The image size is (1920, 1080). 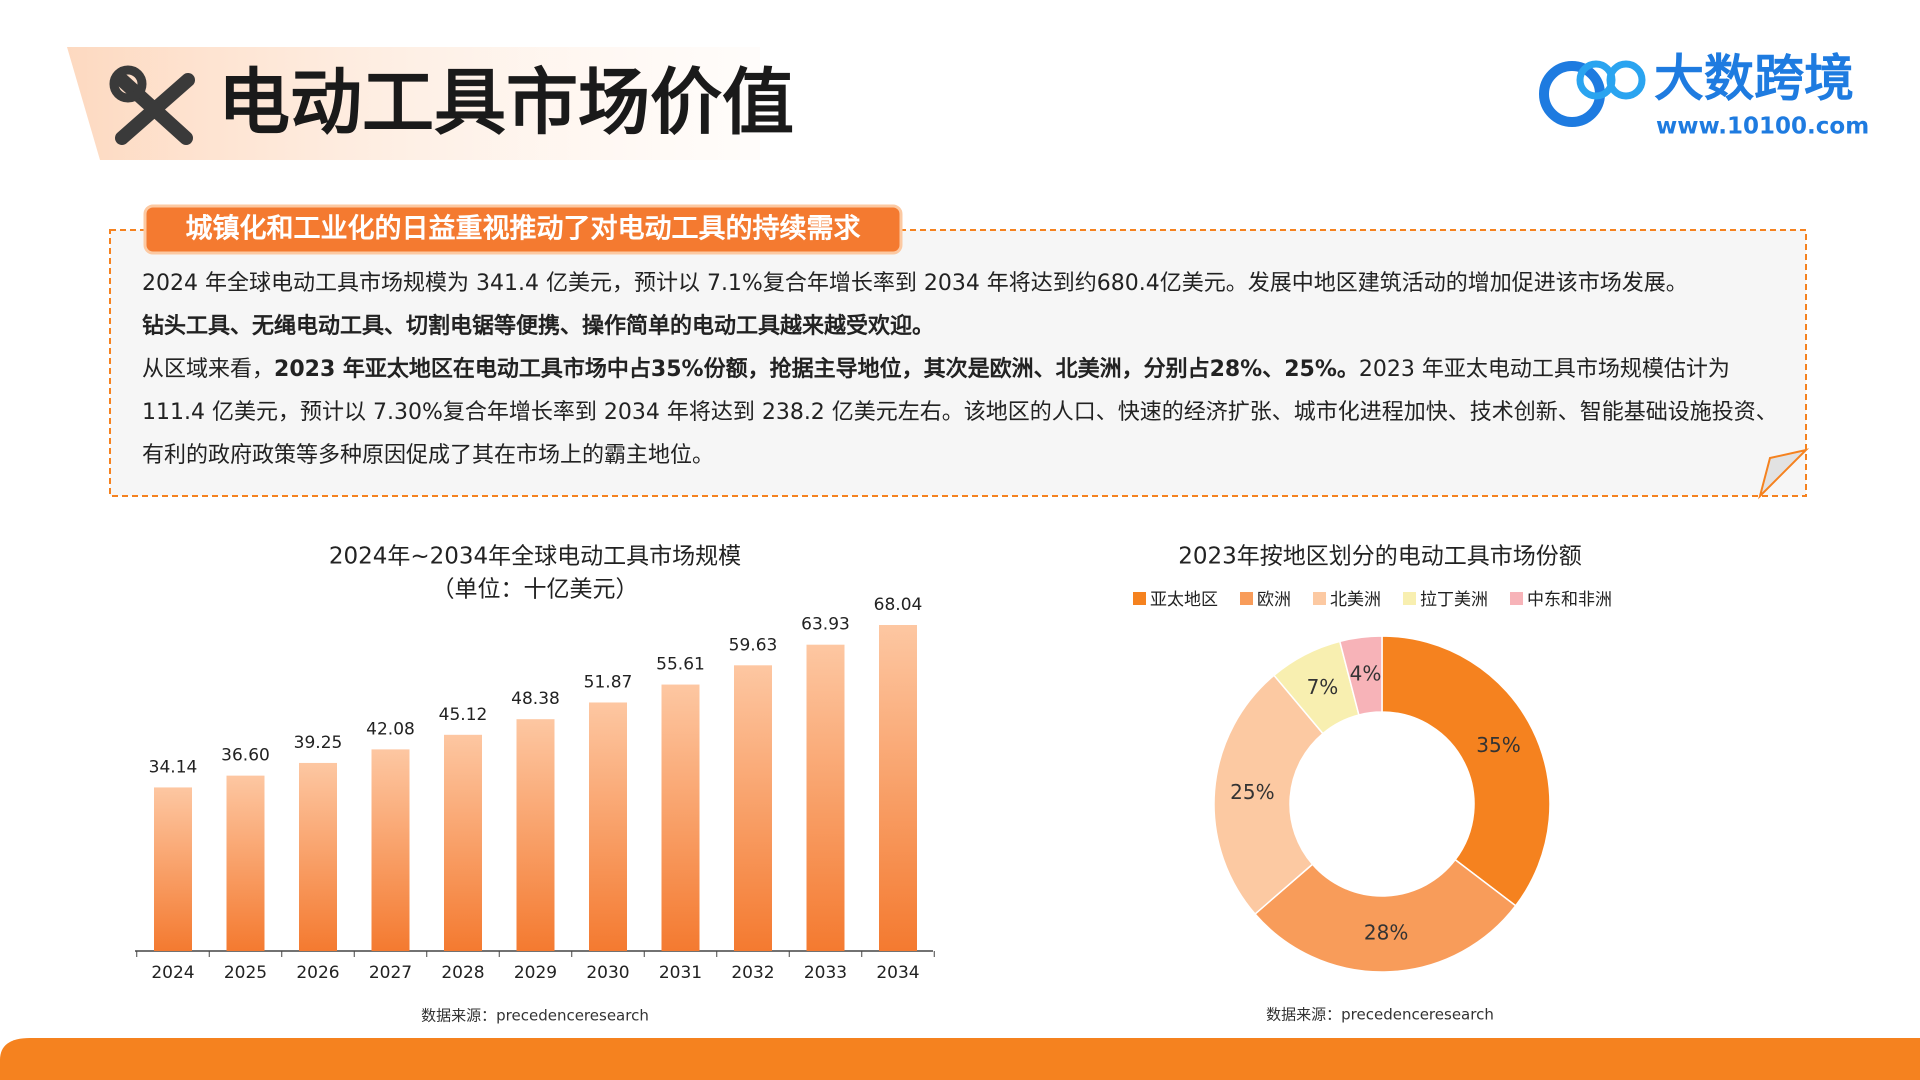 I want to click on value-label: 48.38, so click(x=535, y=699).